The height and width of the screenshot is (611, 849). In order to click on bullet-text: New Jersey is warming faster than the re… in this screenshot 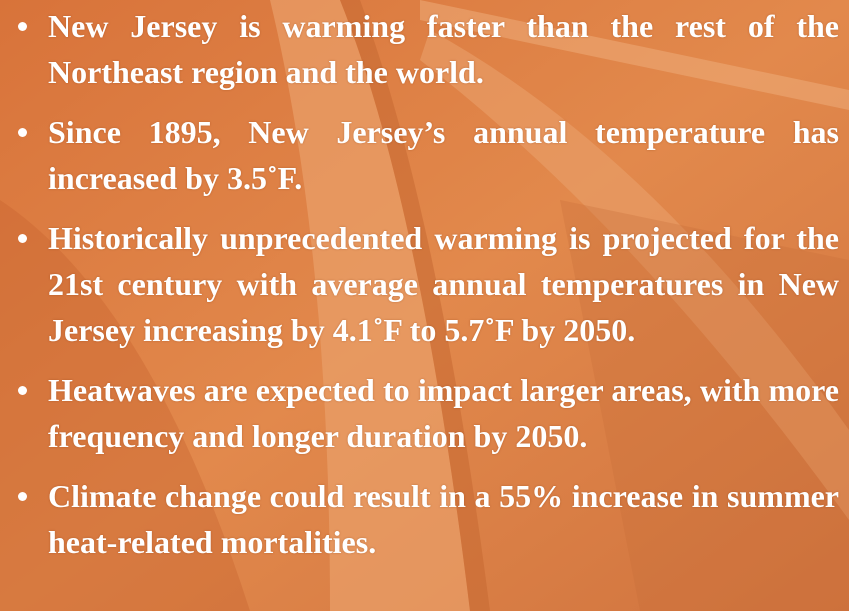, I will do `click(443, 49)`.